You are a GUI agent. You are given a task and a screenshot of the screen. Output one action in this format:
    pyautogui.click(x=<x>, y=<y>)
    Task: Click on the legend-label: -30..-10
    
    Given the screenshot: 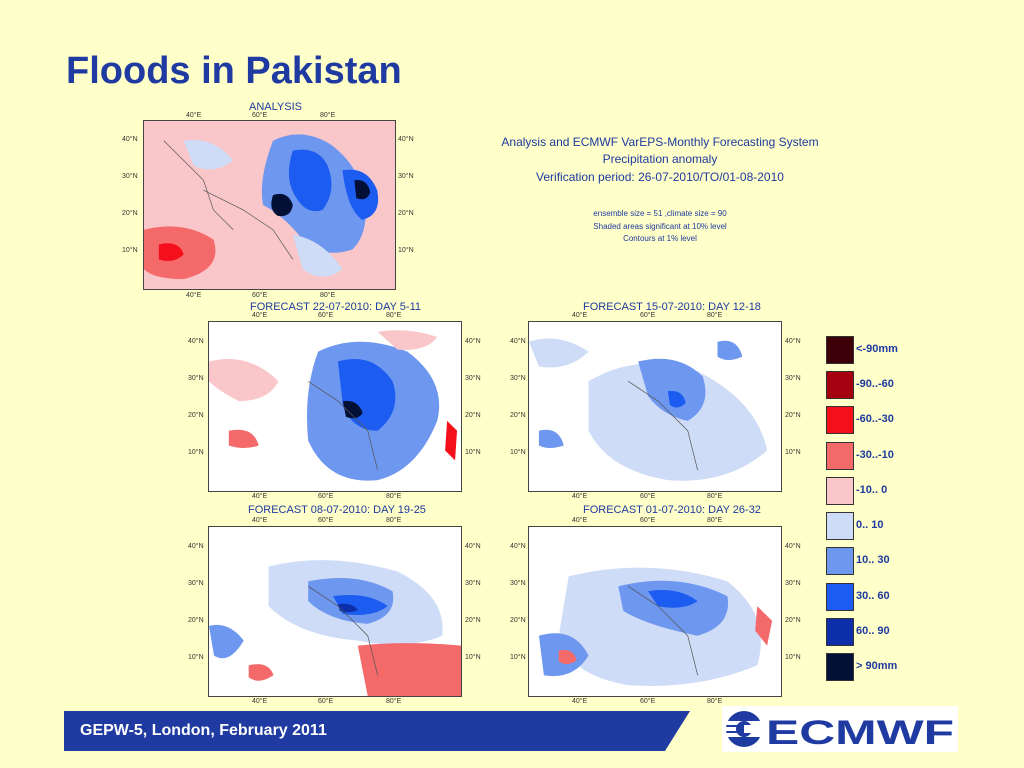 What is the action you would take?
    pyautogui.click(x=875, y=455)
    